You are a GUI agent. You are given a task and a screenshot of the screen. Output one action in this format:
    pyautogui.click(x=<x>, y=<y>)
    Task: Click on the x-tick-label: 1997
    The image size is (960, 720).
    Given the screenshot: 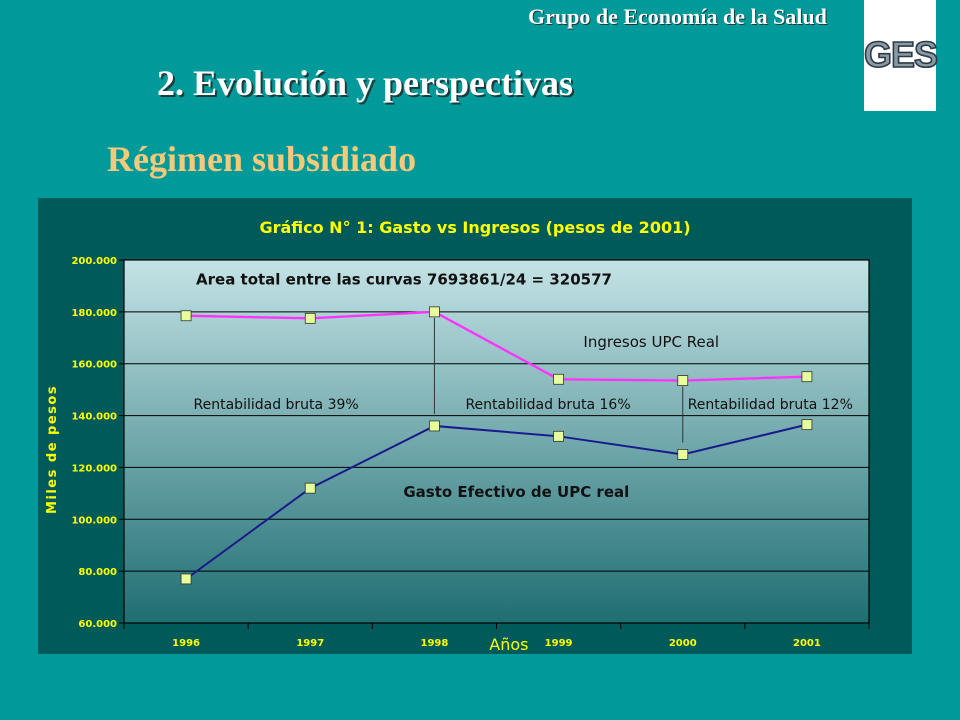 What is the action you would take?
    pyautogui.click(x=310, y=643)
    